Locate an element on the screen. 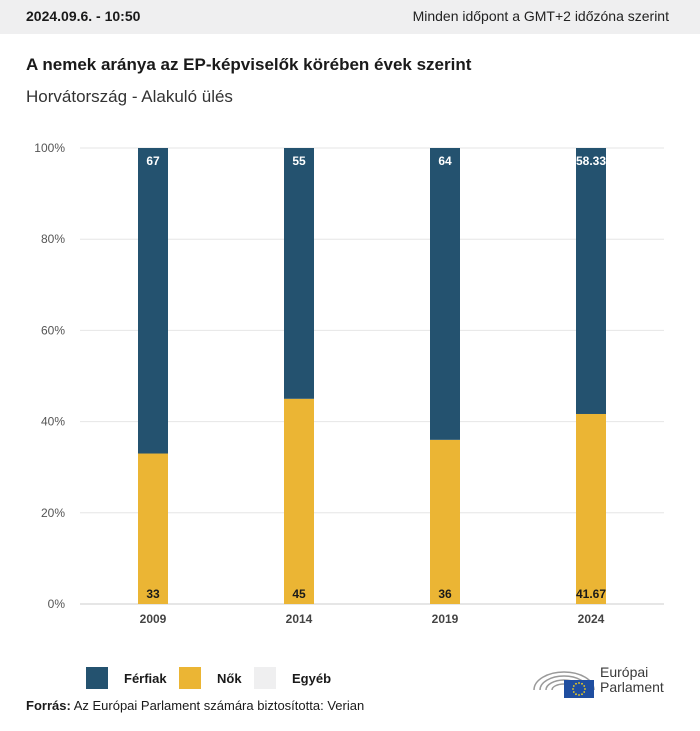  legend-label-egyeb: Egyéb is located at coordinates (312, 678).